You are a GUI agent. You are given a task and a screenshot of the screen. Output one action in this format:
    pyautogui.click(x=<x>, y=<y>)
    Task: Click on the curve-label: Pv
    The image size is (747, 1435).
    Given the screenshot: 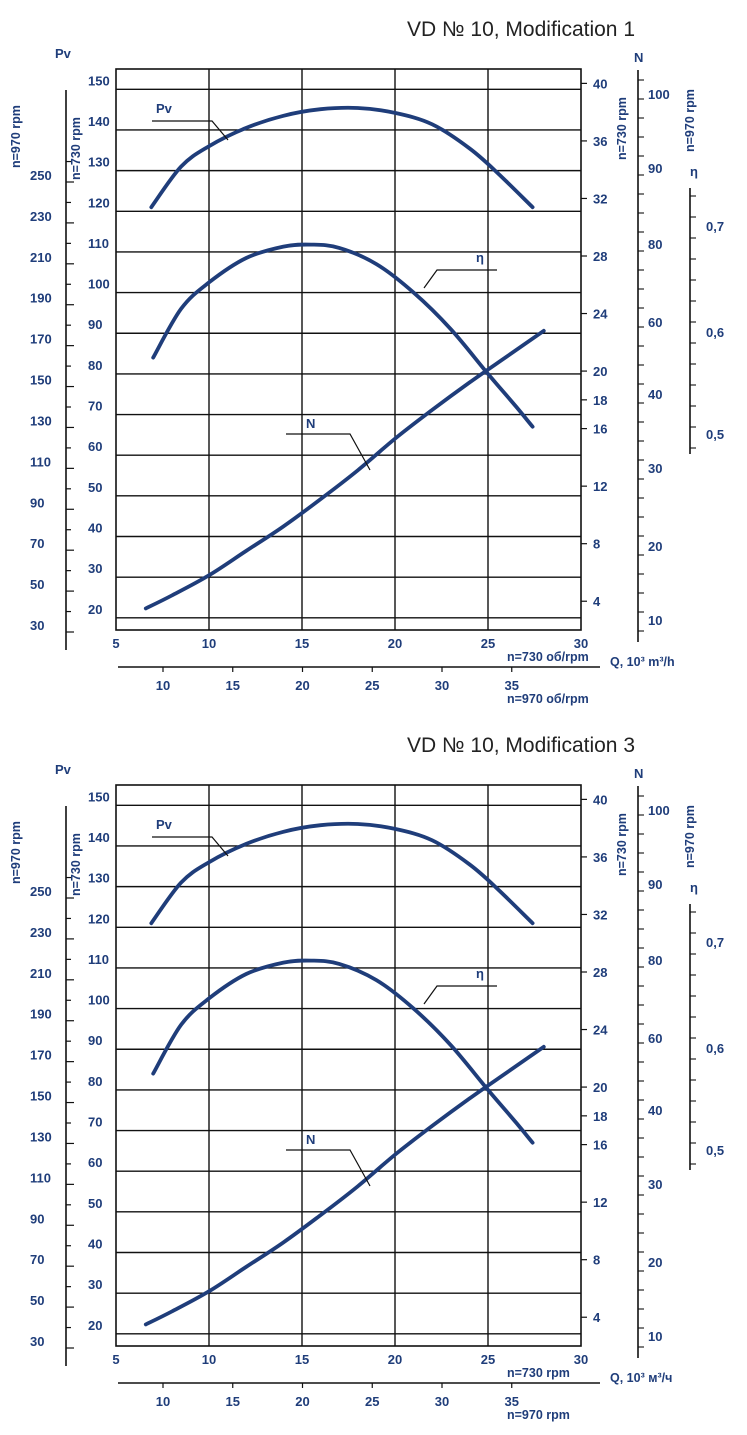 What is the action you would take?
    pyautogui.click(x=164, y=824)
    